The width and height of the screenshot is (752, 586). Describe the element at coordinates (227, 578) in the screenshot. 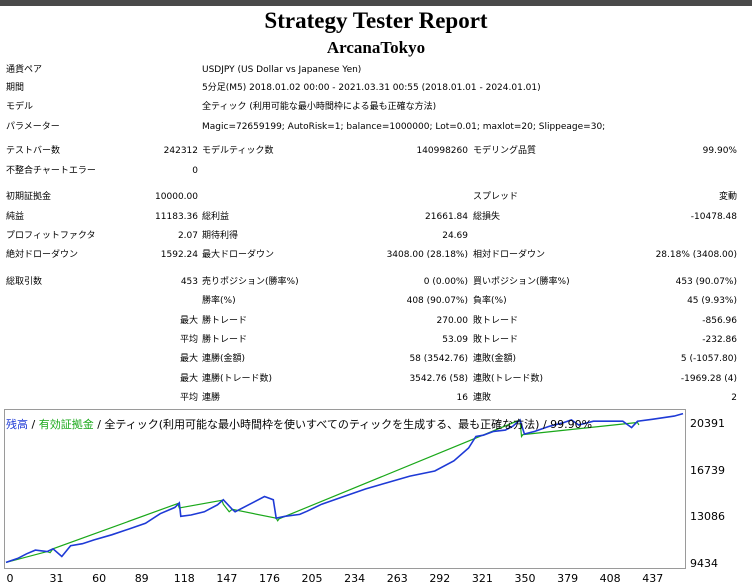

I see `x-axis-tick-label: 147` at that location.